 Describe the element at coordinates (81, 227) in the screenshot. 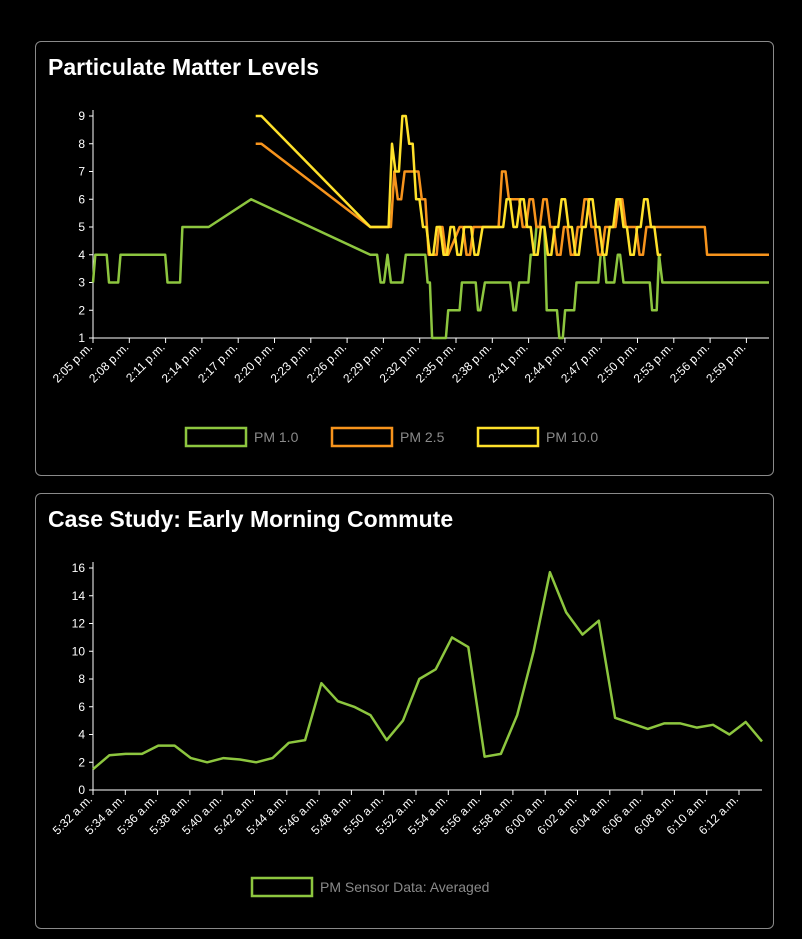

I see `y-tick-label: 5` at that location.